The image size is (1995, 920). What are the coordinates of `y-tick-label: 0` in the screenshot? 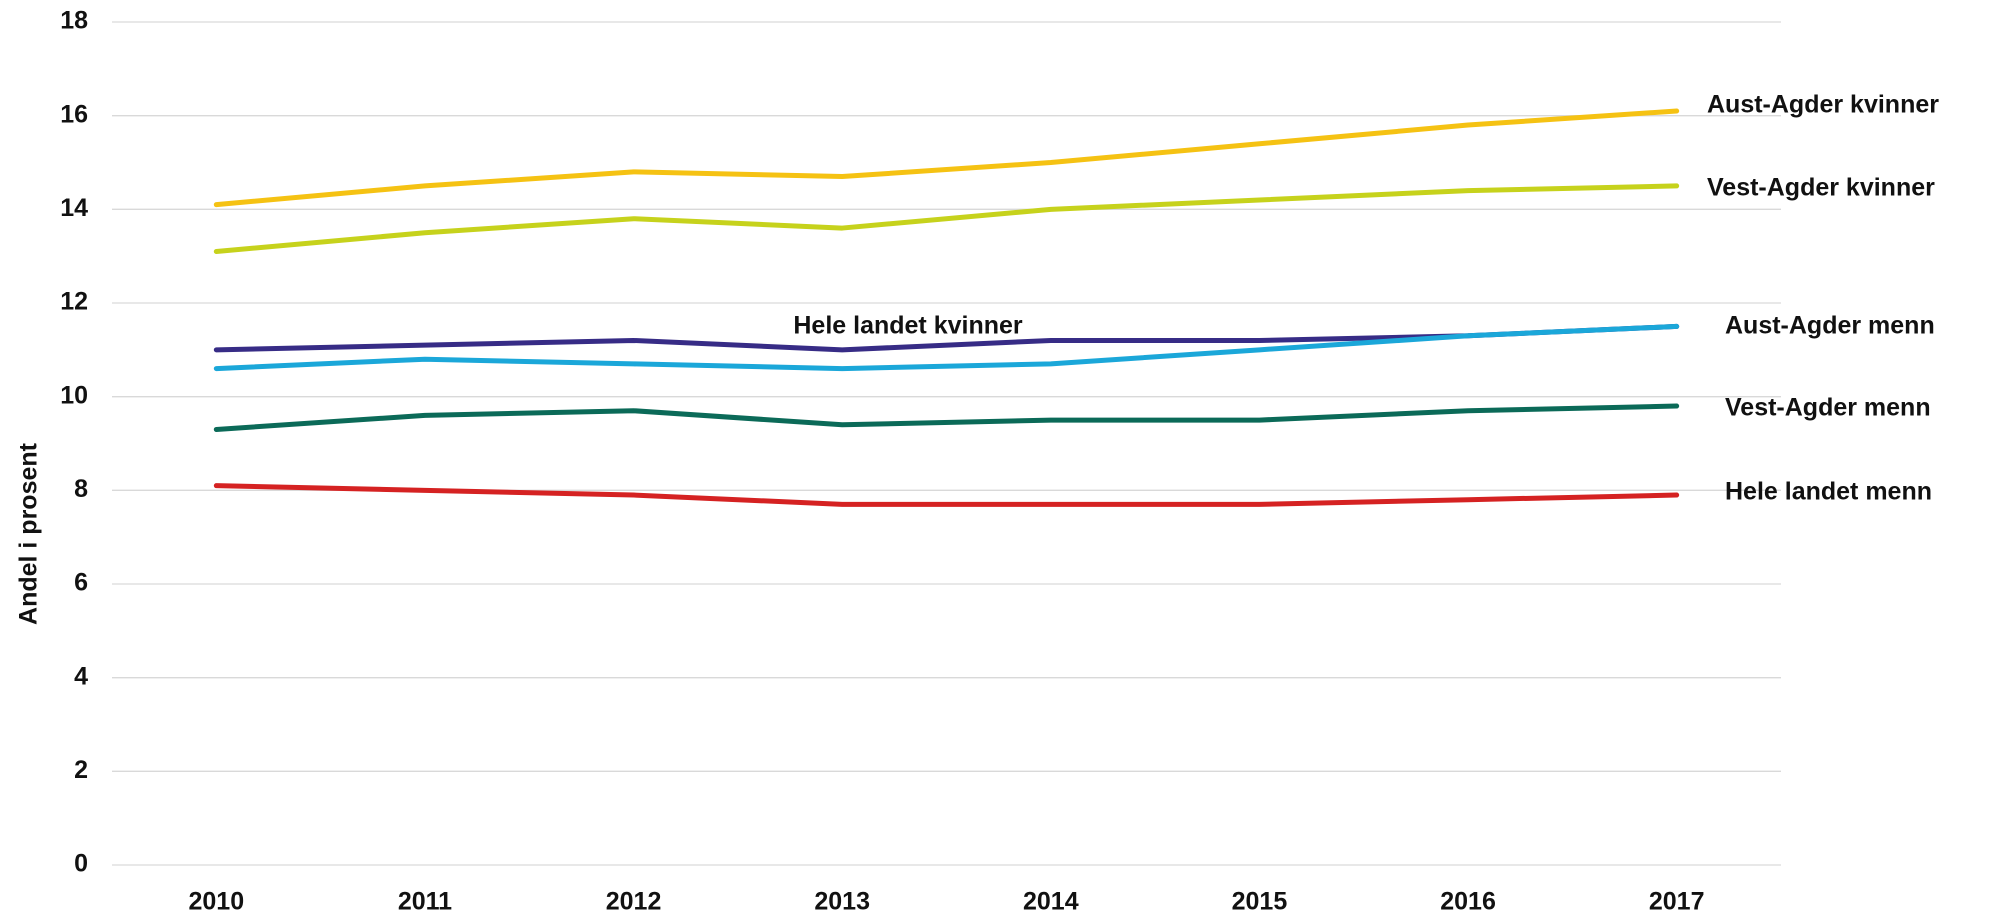 It's located at (81, 864).